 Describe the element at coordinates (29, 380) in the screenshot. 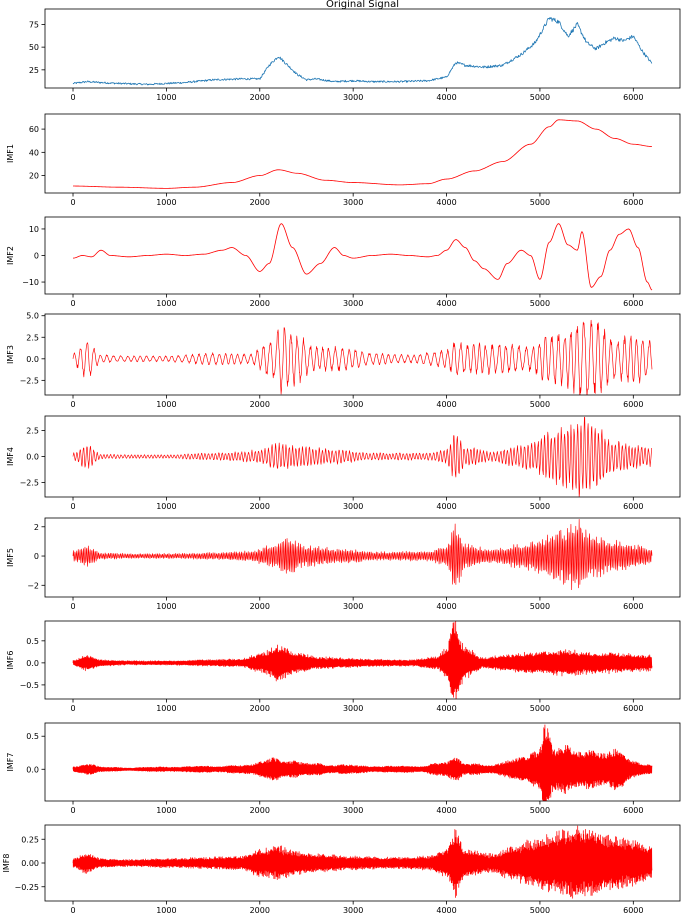

I see `y-tick-label: −2.5` at that location.